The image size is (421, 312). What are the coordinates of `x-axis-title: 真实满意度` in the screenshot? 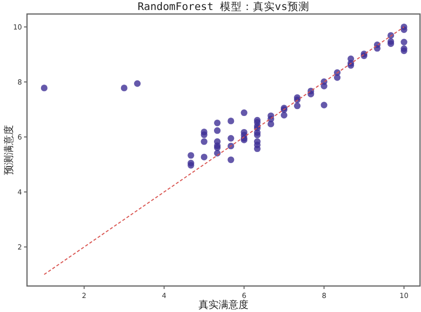 It's located at (223, 305).